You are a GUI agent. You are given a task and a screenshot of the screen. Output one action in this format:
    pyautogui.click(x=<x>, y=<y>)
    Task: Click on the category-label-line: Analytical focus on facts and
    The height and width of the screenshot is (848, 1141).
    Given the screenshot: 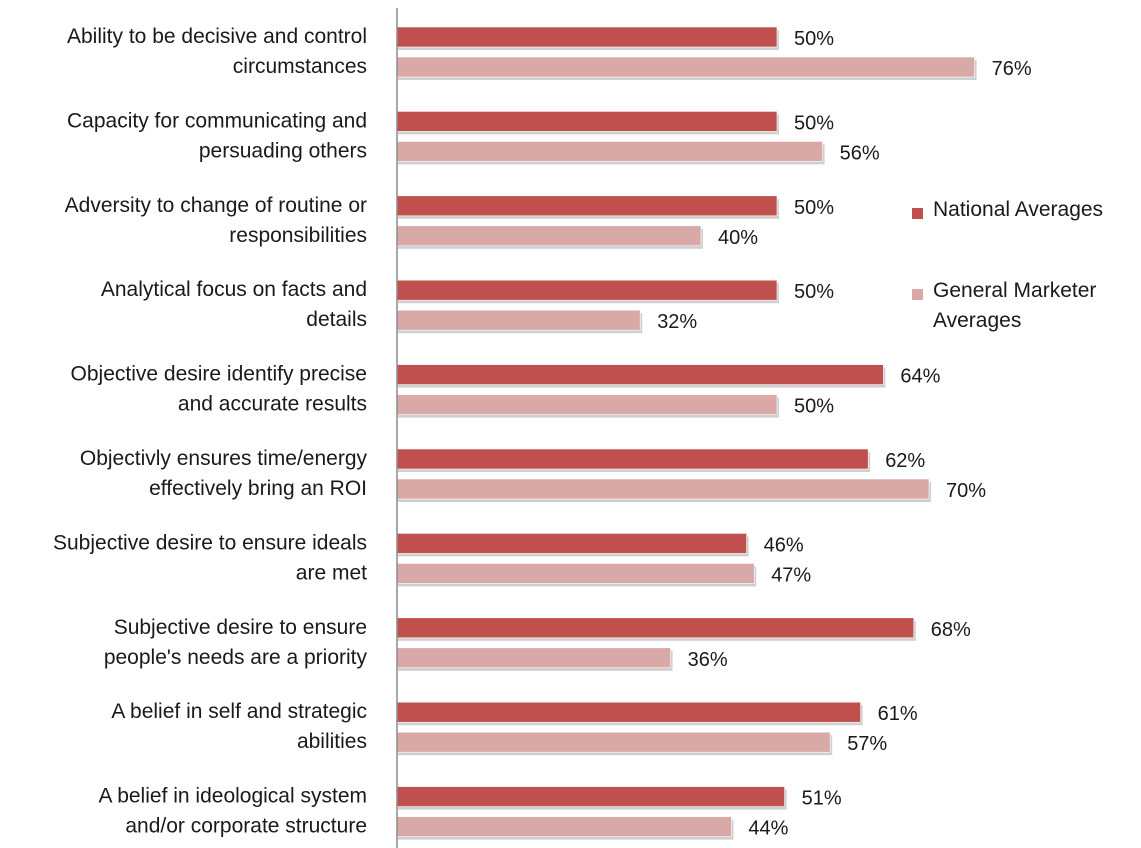 What is the action you would take?
    pyautogui.click(x=234, y=289)
    